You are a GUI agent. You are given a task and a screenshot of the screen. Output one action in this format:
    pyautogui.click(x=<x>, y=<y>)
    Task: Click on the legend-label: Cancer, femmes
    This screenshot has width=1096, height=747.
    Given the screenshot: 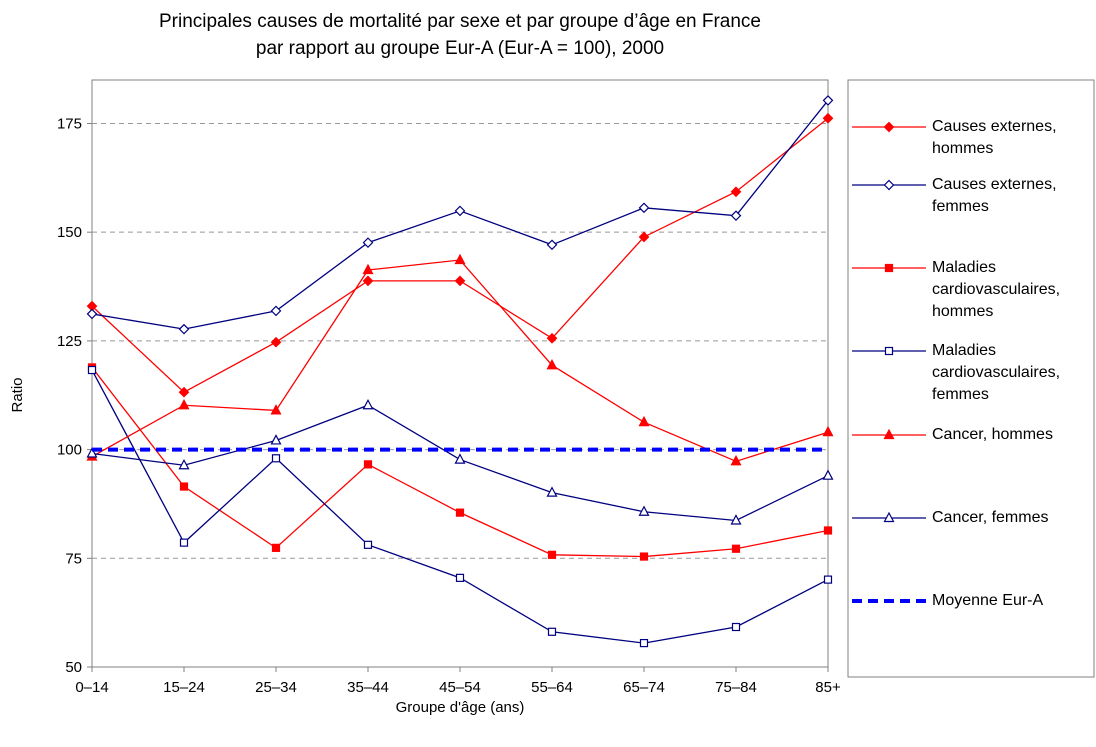 What is the action you would take?
    pyautogui.click(x=990, y=517)
    